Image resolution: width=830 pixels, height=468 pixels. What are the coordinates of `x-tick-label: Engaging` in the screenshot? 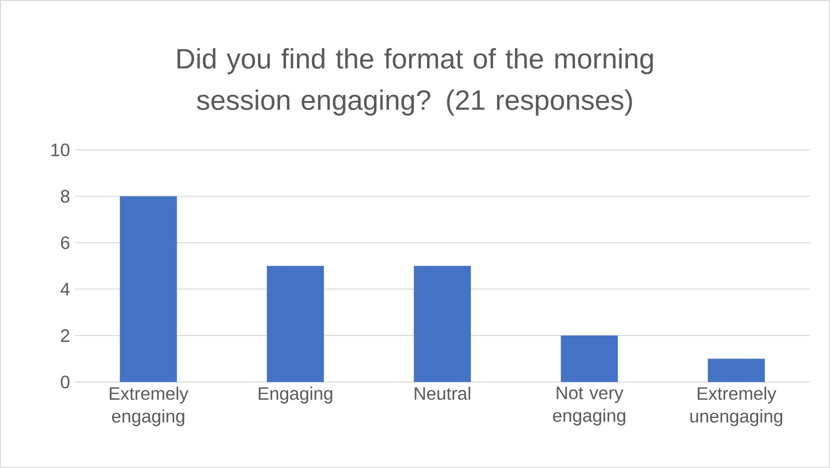 It's located at (295, 395).